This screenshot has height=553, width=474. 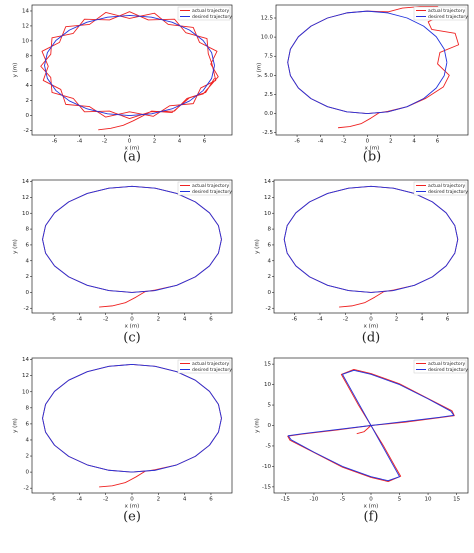 What do you see at coordinates (267, 365) in the screenshot?
I see `y-tick-label: 15` at bounding box center [267, 365].